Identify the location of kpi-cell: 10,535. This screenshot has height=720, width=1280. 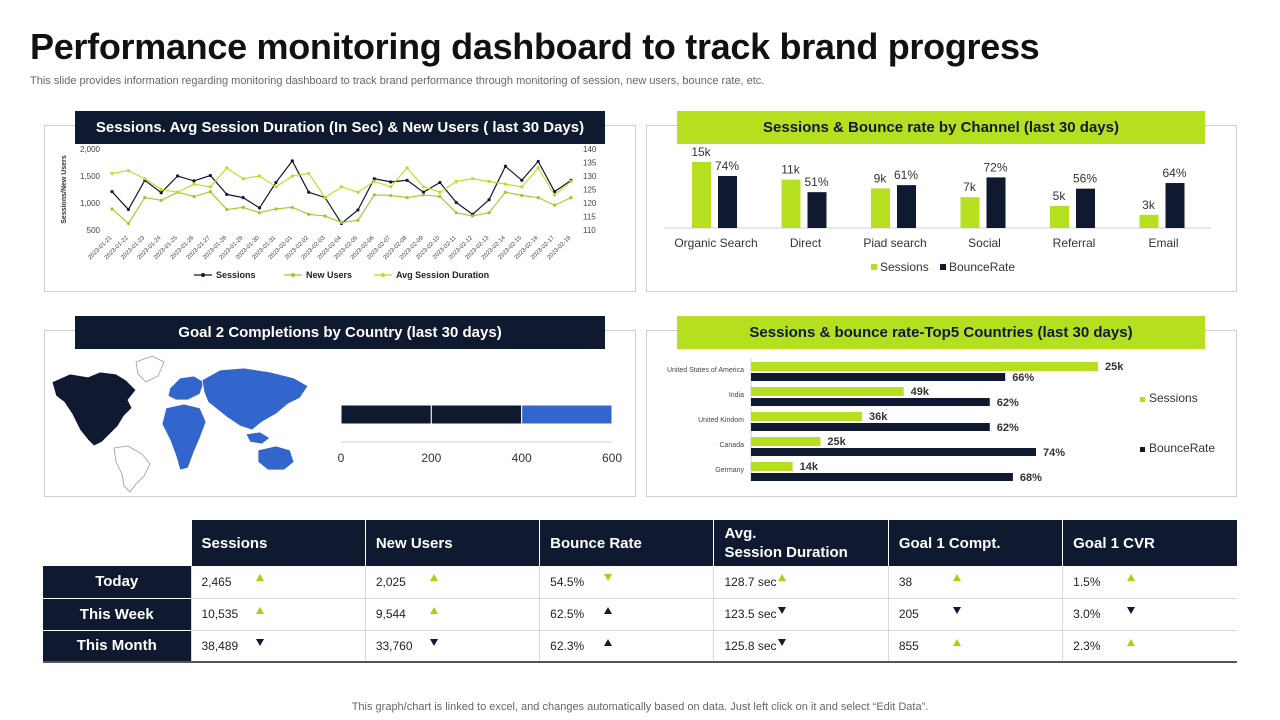
(278, 614).